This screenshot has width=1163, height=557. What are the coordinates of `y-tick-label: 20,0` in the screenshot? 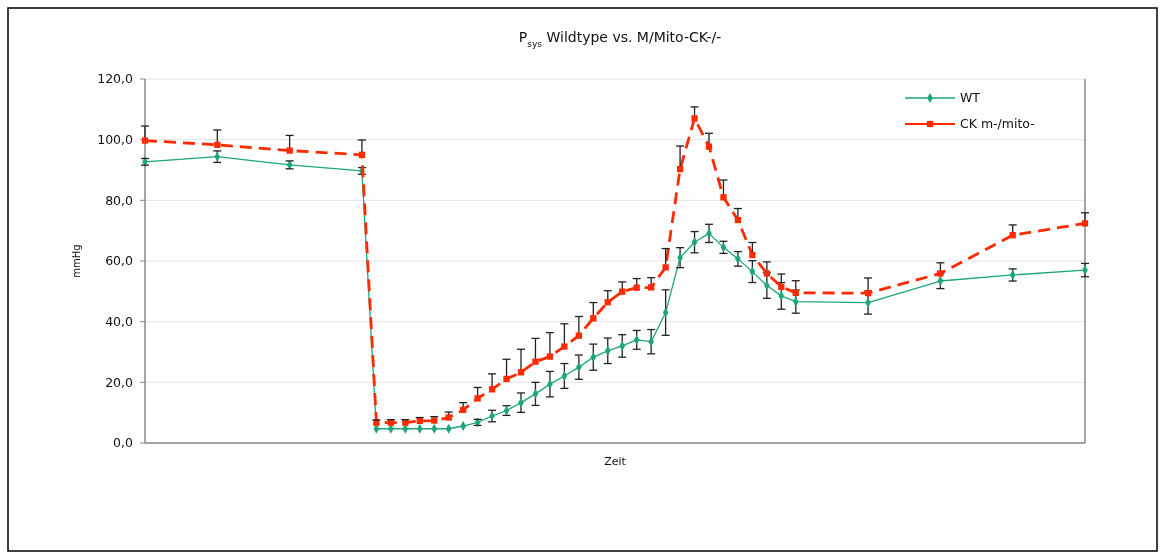 It's located at (119, 382).